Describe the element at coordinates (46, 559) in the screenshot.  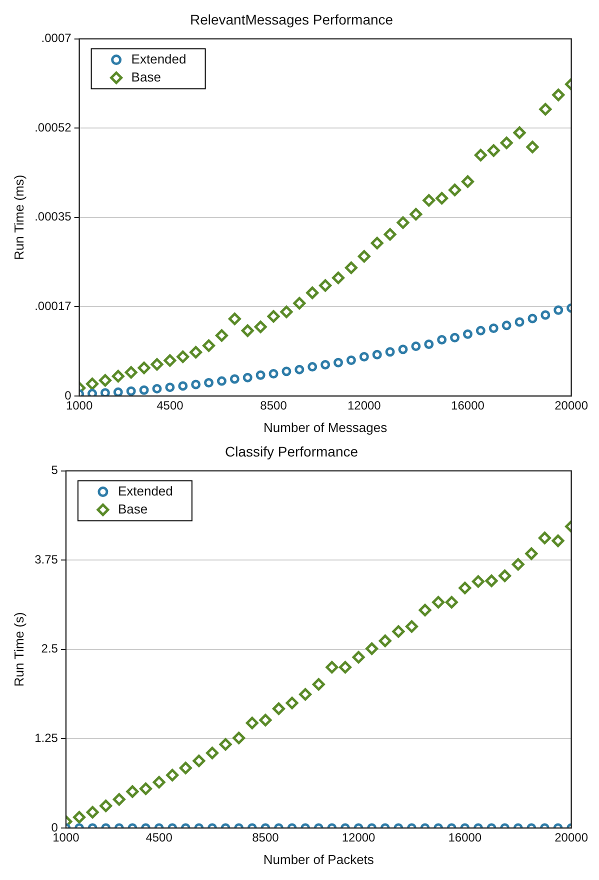
I see `y-tick-label: 3.75` at that location.